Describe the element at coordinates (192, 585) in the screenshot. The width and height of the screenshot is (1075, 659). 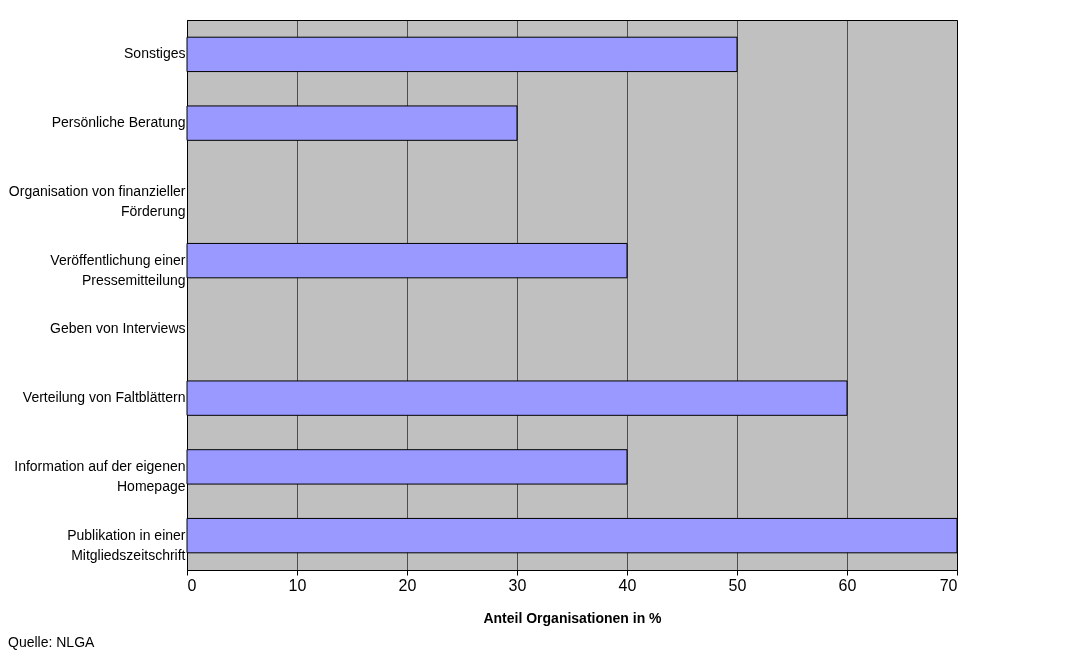
I see `x-tick-label: 0` at that location.